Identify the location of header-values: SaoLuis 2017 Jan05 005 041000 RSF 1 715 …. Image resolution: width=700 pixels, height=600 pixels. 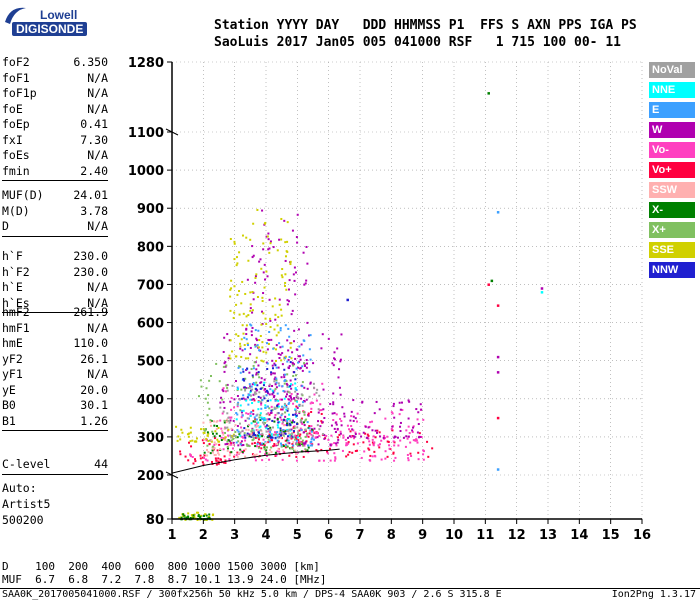
(417, 42).